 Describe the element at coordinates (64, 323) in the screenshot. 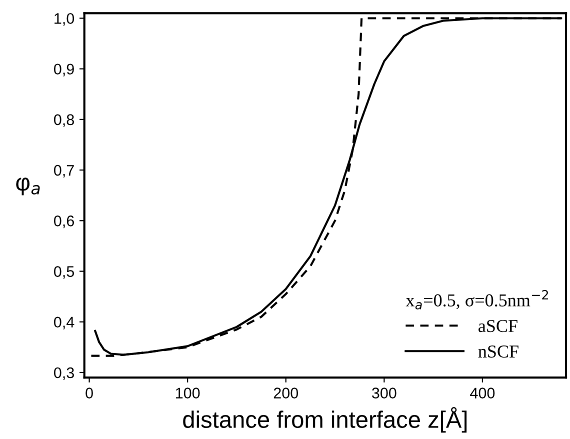

I see `y-tick-label: 0,4` at that location.